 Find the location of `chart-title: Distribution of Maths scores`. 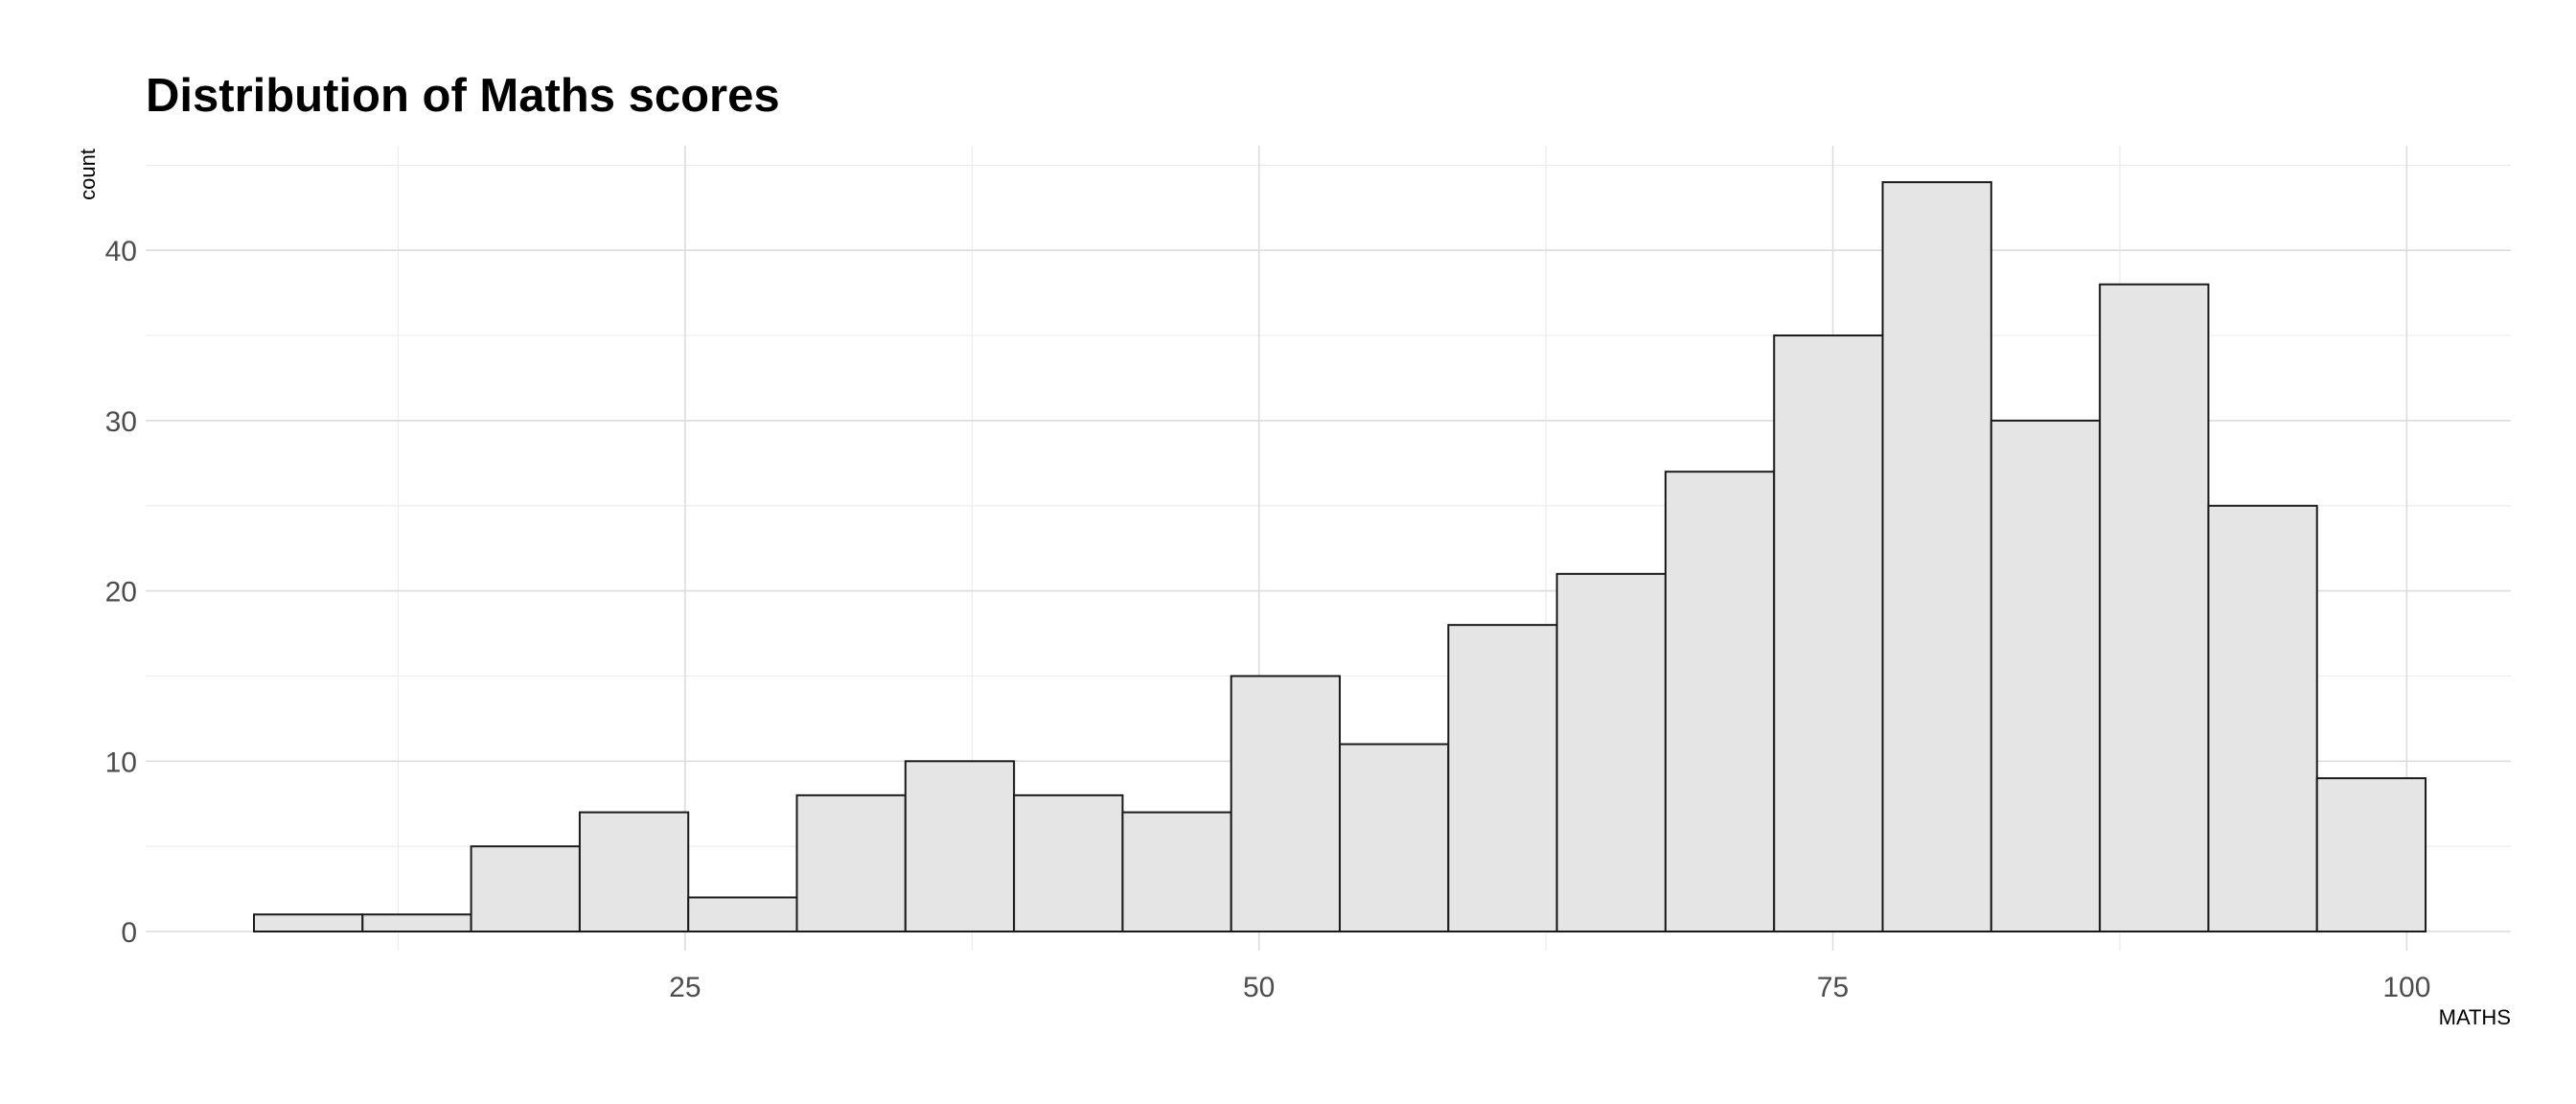

chart-title: Distribution of Maths scores is located at coordinates (463, 96).